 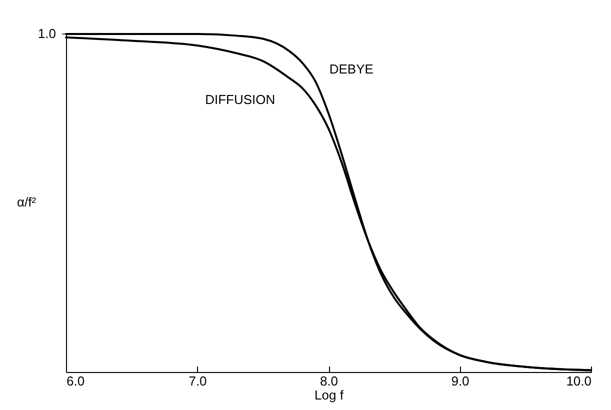 I want to click on series-label: DIFFUSION, so click(x=240, y=99).